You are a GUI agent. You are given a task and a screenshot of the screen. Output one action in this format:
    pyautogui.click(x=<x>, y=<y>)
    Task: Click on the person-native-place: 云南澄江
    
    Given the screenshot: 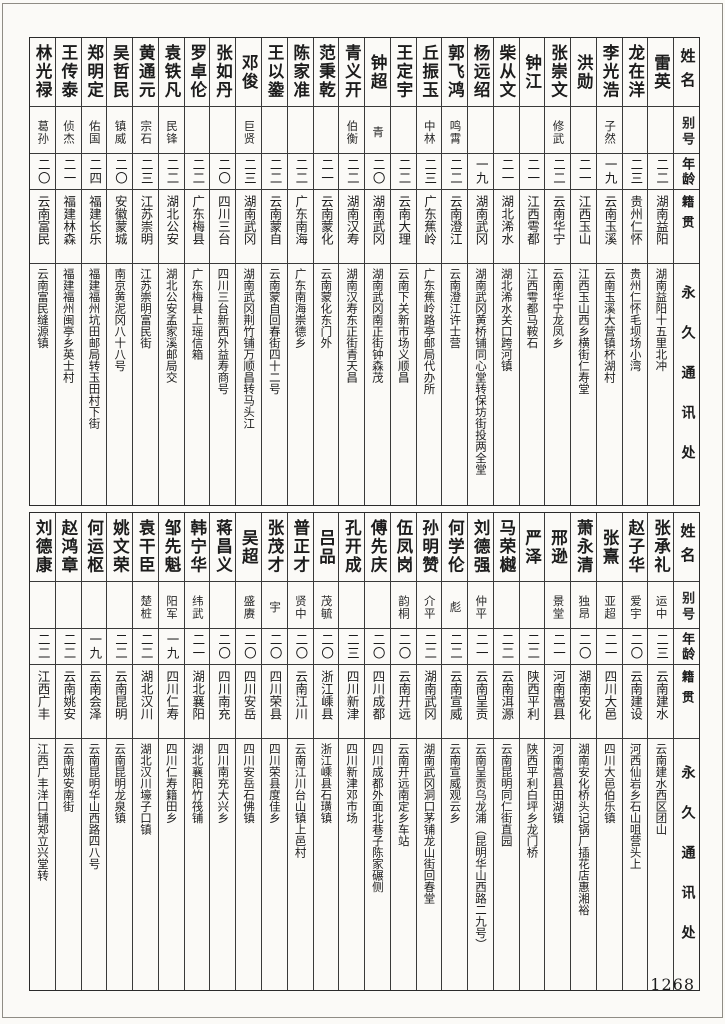 What is the action you would take?
    pyautogui.click(x=455, y=220)
    